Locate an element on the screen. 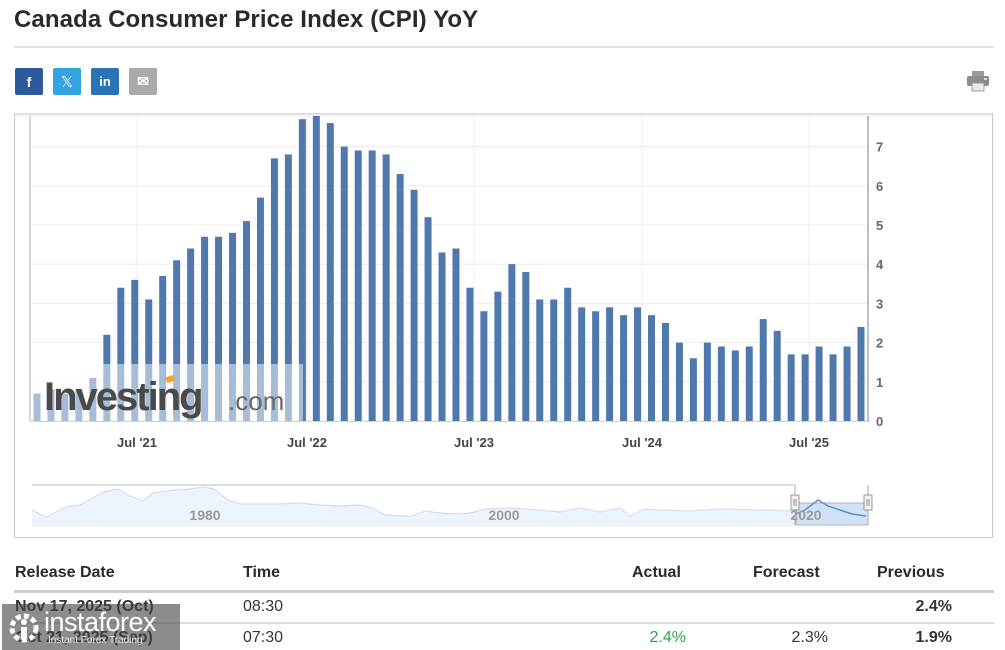 This screenshot has width=1005, height=650. linkedin-icon: in is located at coordinates (105, 81).